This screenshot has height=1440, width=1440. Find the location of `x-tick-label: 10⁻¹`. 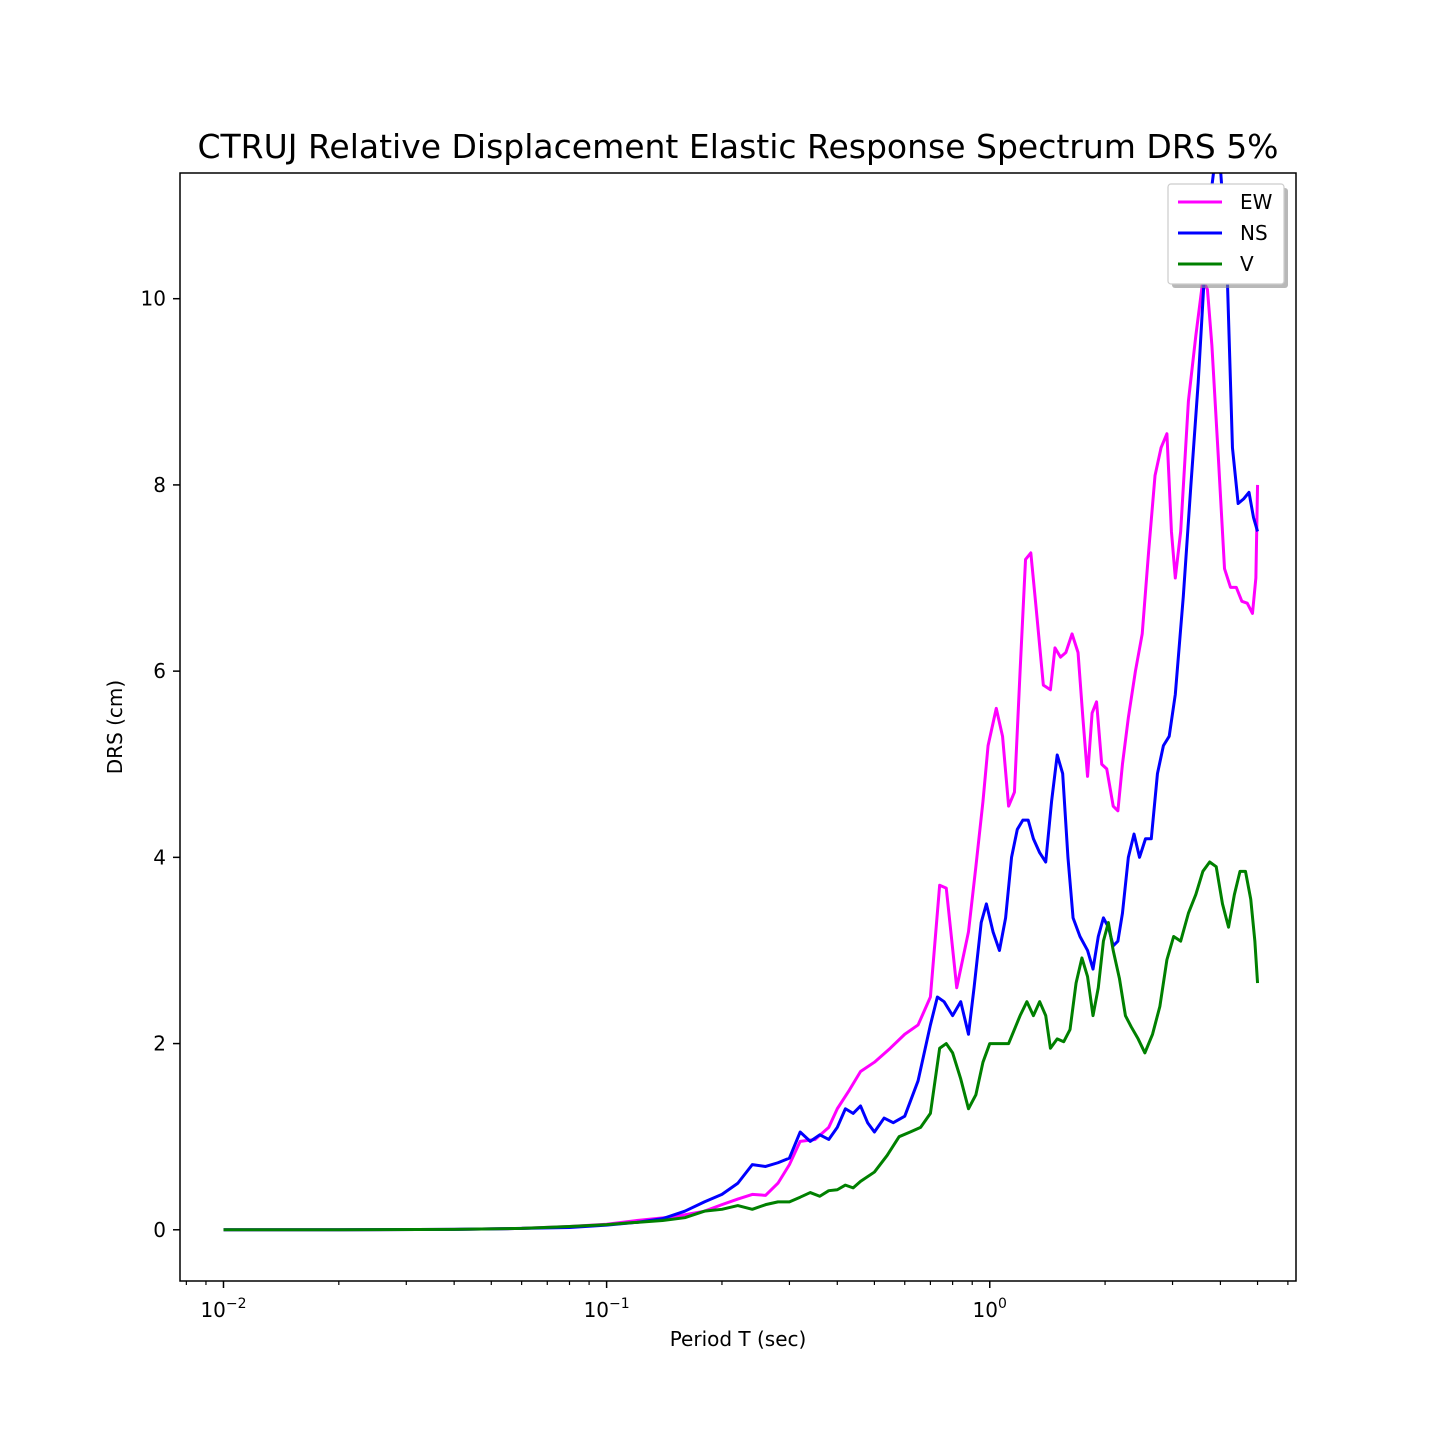

x-tick-label: 10⁻¹ is located at coordinates (607, 1309).